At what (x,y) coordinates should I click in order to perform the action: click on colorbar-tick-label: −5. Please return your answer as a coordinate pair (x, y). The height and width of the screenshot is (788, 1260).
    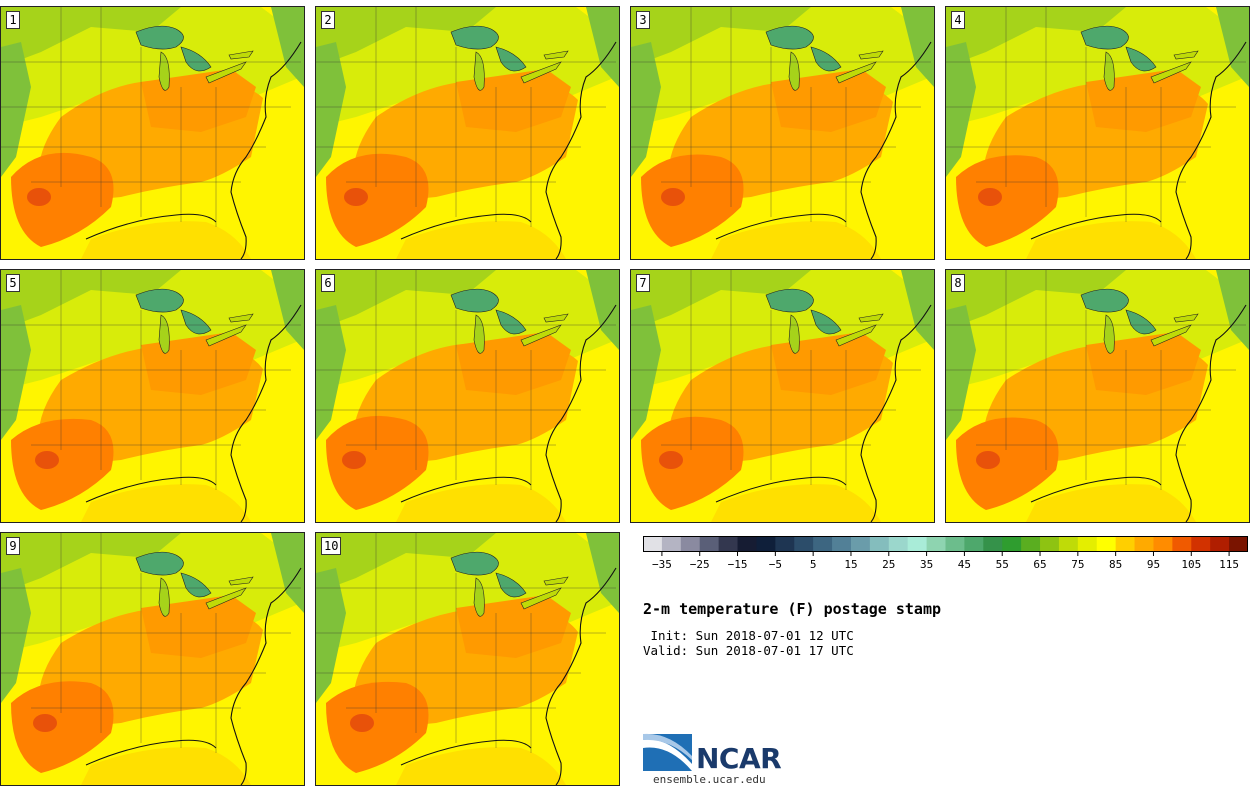
    Looking at the image, I should click on (775, 564).